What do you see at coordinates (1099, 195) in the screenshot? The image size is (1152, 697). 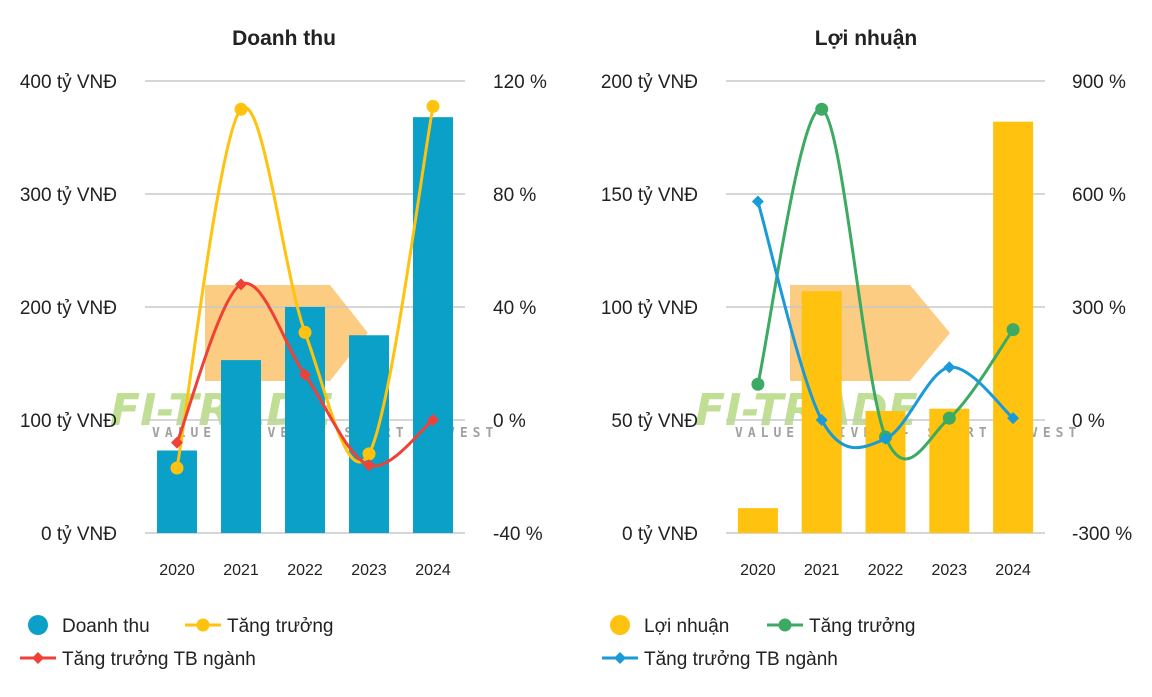 I see `right-axis-tick-label: 600 %` at bounding box center [1099, 195].